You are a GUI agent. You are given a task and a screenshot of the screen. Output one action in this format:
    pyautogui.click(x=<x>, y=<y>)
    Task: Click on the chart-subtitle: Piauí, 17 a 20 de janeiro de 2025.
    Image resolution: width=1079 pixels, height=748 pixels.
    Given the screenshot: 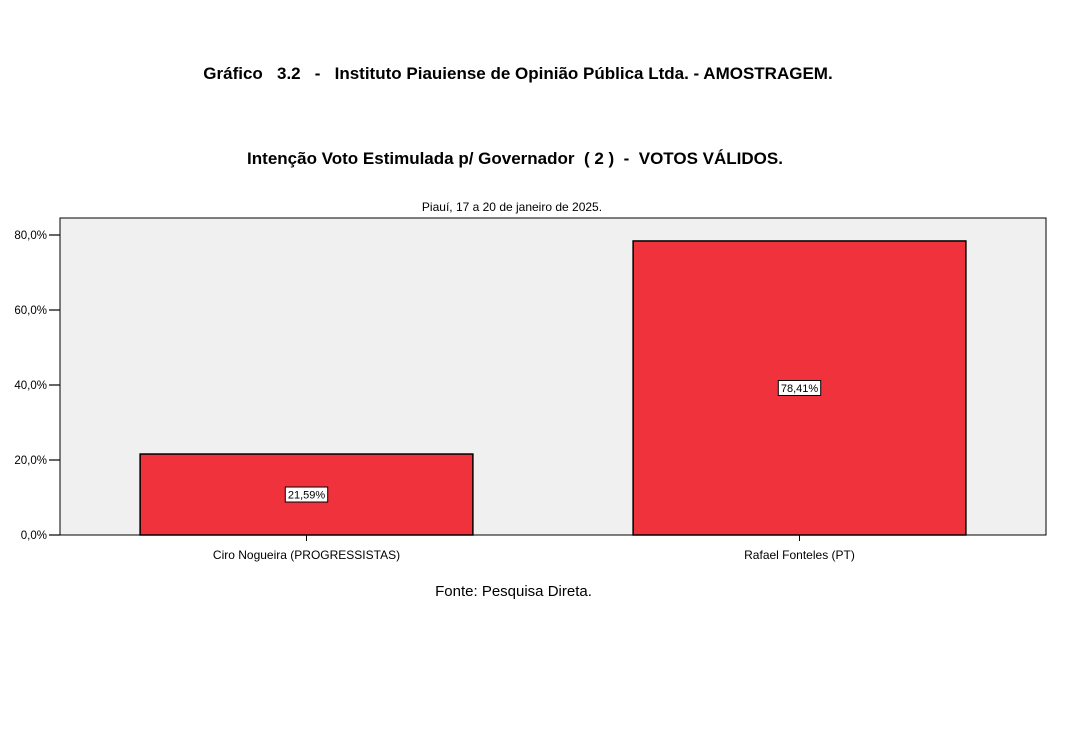 What is the action you would take?
    pyautogui.click(x=512, y=207)
    